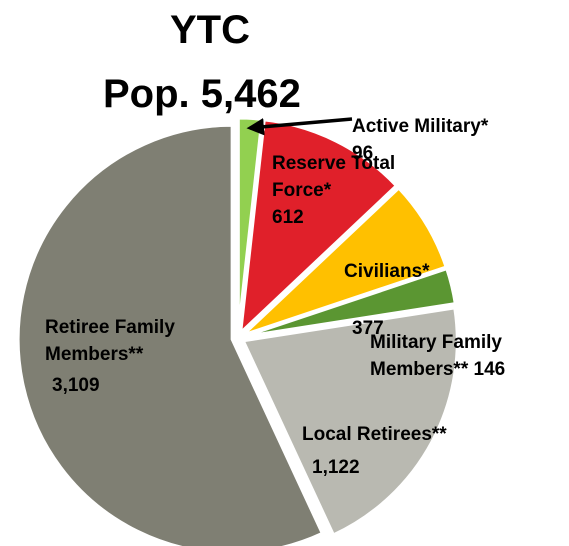  Describe the element at coordinates (387, 271) in the screenshot. I see `category-label: Civilians*` at that location.